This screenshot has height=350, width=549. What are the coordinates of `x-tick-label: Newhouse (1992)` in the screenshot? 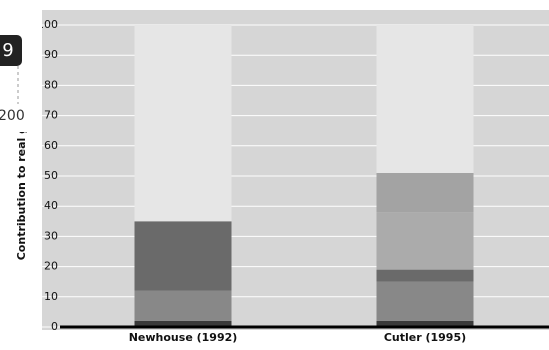 It's located at (183, 337).